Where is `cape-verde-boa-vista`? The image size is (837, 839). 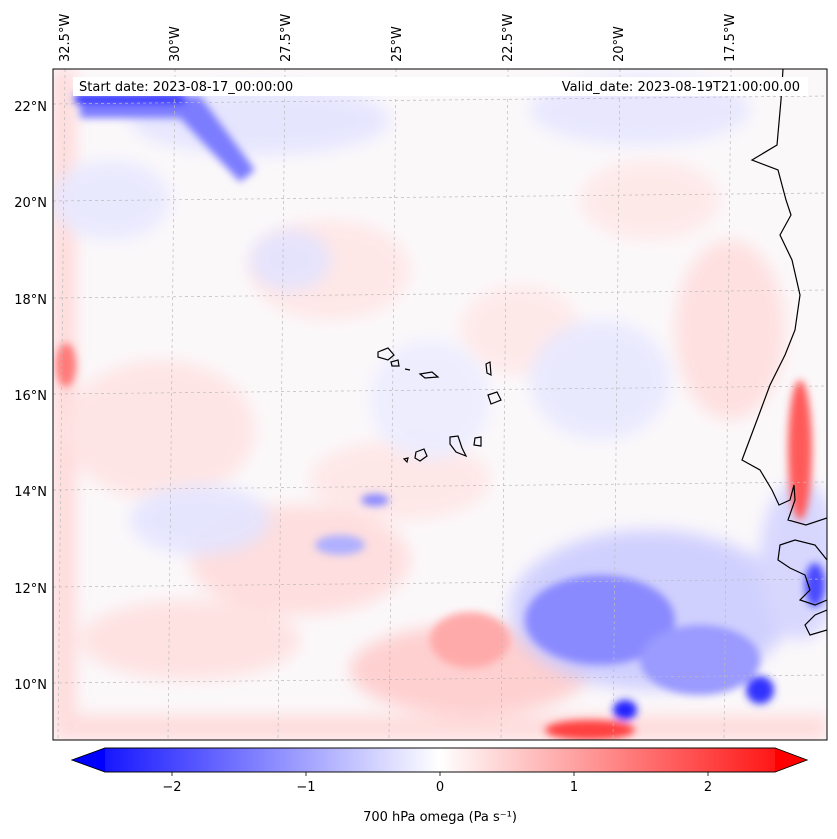
cape-verde-boa-vista is located at coordinates (494, 398).